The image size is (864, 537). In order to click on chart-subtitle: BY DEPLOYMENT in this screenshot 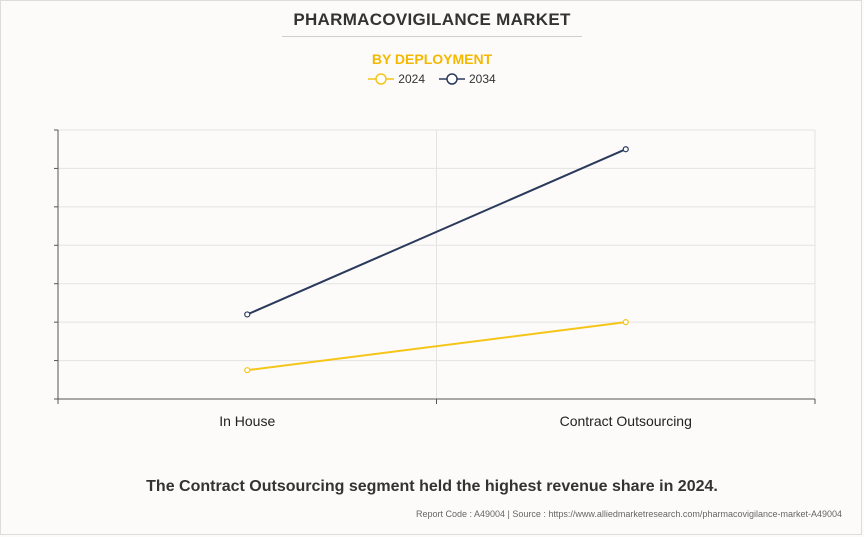, I will do `click(432, 59)`.